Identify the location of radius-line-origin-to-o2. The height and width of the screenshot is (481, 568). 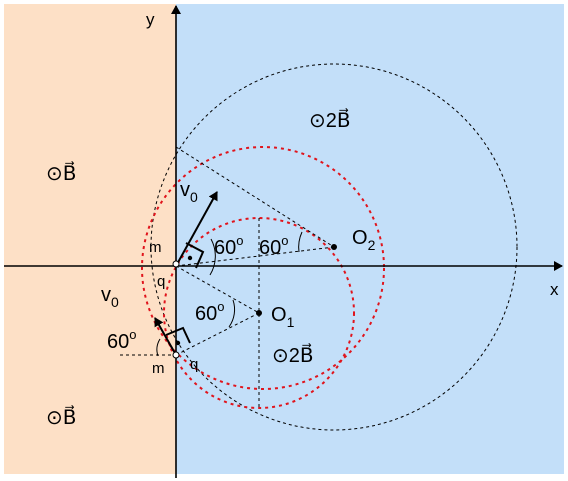
(255, 256).